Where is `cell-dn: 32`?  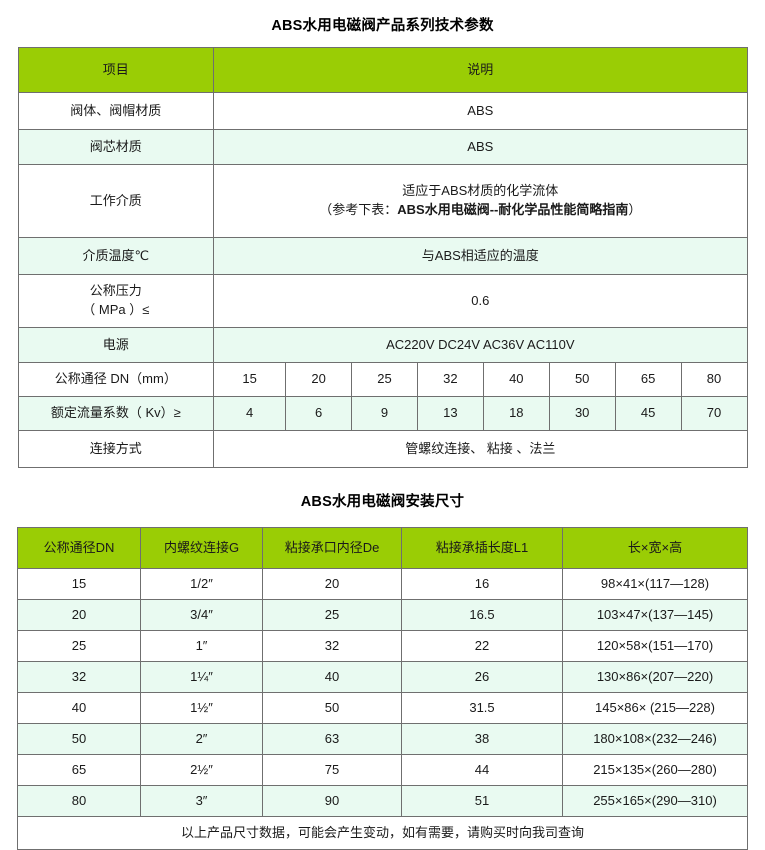
cell-dn: 32 is located at coordinates (79, 677).